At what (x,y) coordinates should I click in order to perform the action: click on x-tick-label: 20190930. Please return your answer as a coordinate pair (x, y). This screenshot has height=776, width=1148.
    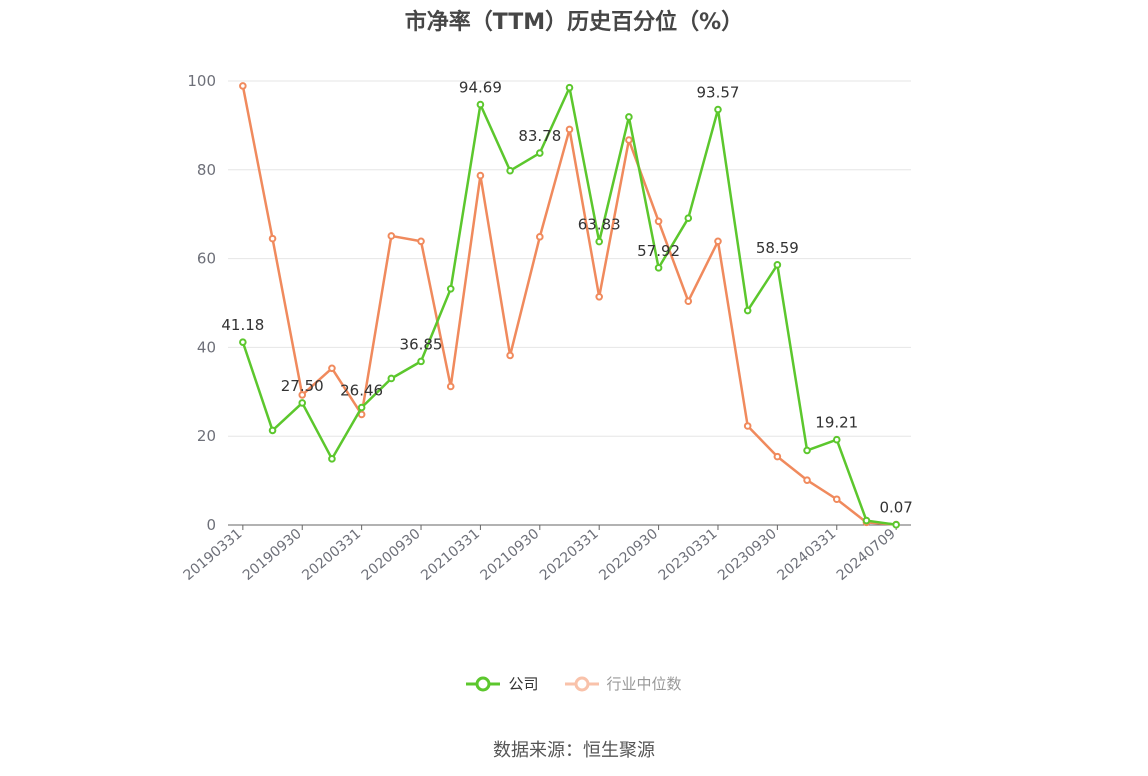
    Looking at the image, I should click on (272, 555).